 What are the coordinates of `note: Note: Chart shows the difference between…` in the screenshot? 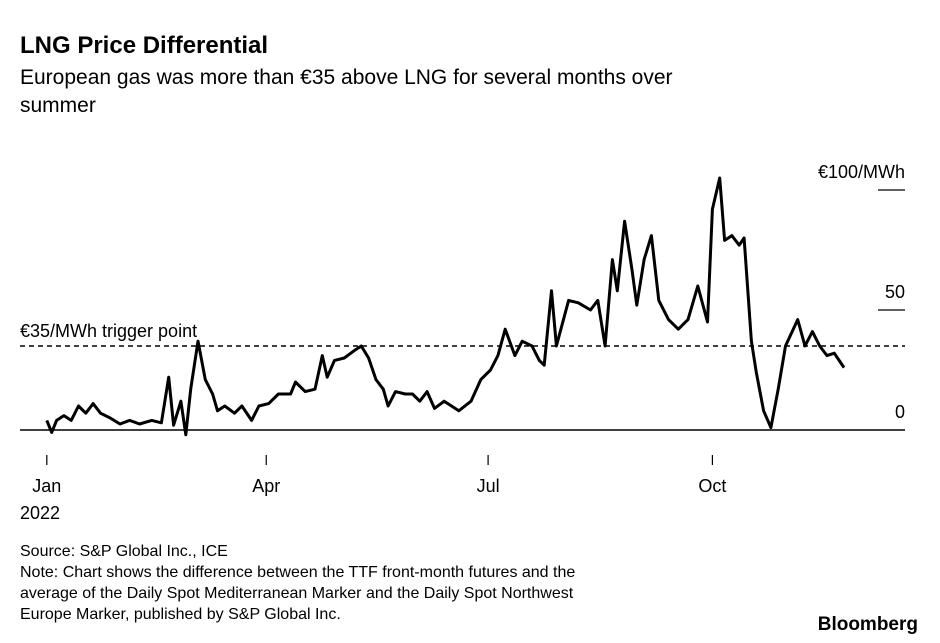 It's located at (297, 572).